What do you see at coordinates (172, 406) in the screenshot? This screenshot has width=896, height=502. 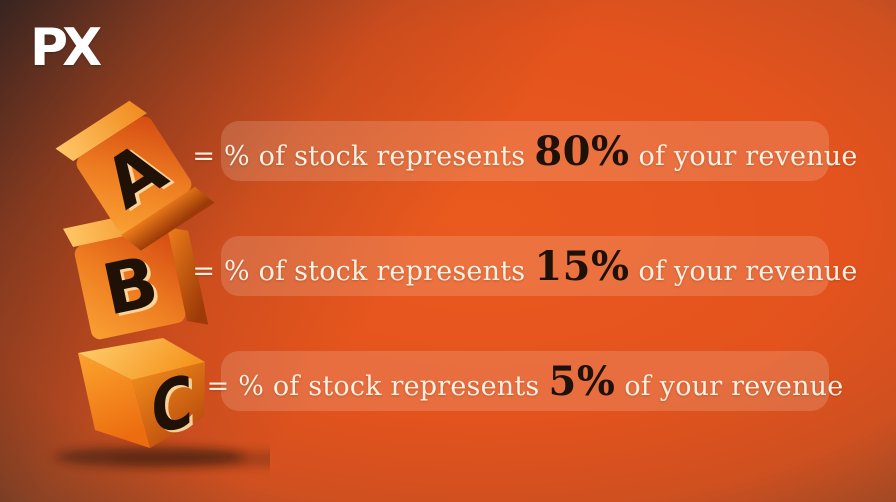 I see `cube-c-letter: C` at bounding box center [172, 406].